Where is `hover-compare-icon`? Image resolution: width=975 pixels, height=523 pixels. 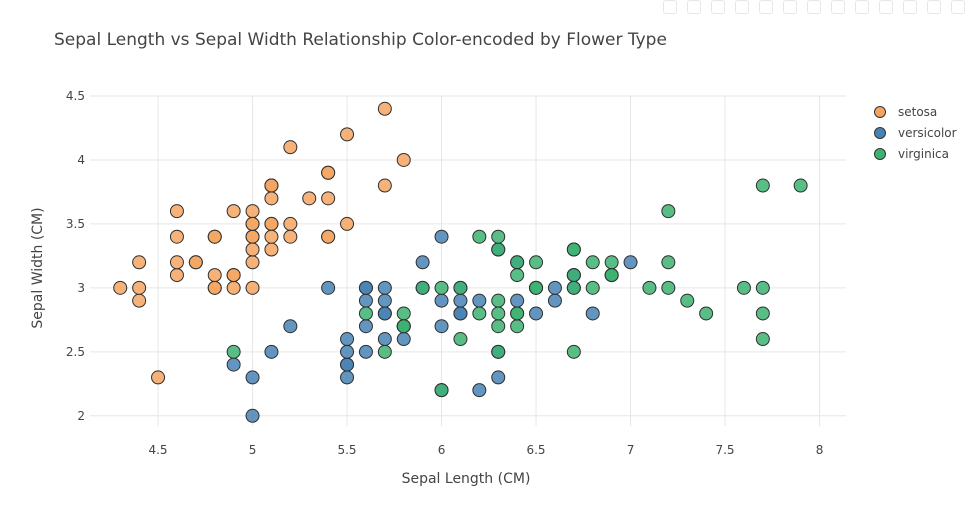 hover-compare-icon is located at coordinates (934, 7).